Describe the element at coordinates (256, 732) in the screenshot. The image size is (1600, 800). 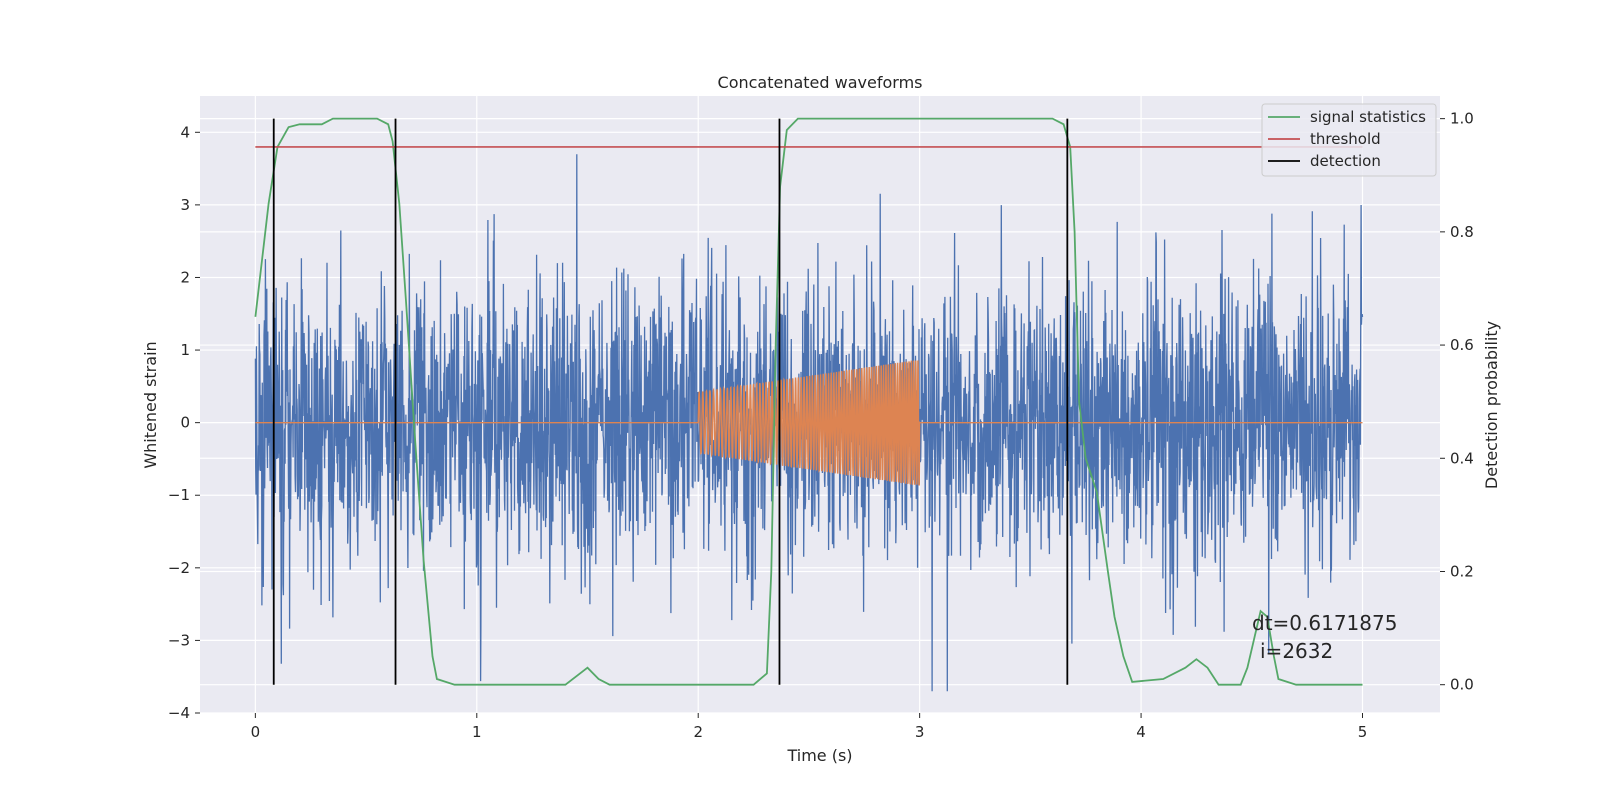
I see `x-tick-label: 0` at that location.